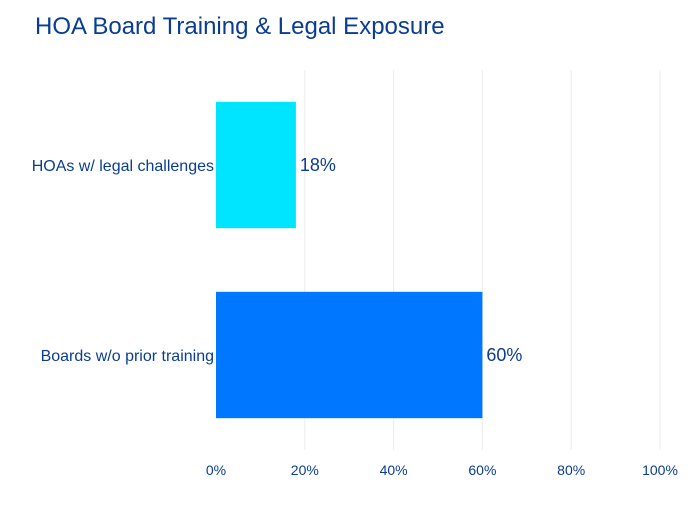 This screenshot has width=700, height=505. I want to click on x-tick-label: 60%, so click(482, 470).